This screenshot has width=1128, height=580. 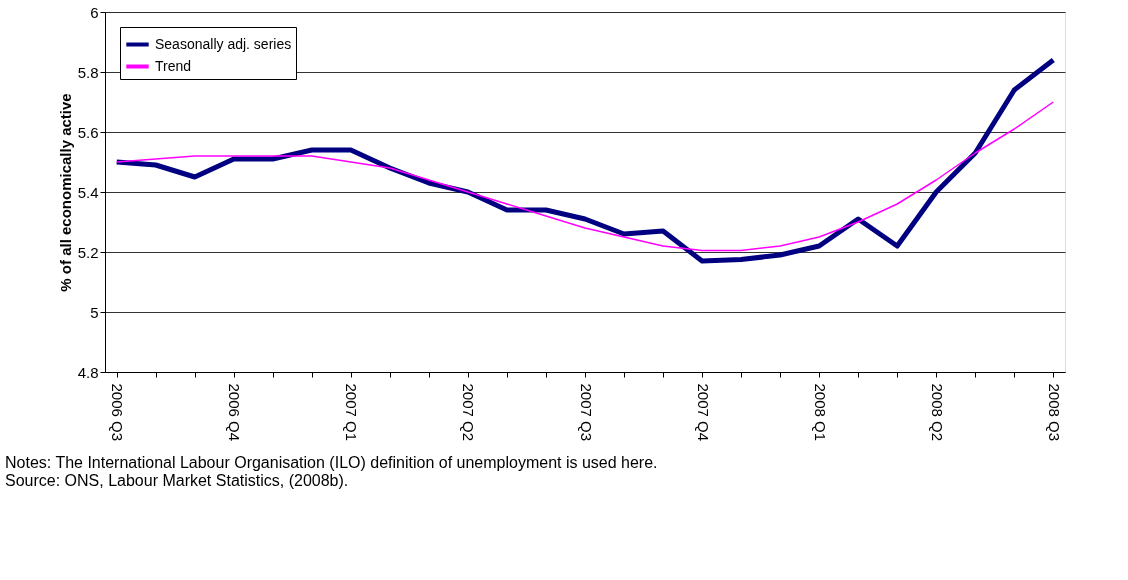 I want to click on source-note: Source: ONS, Labour Market Statistics, (2008b)., so click(x=177, y=480).